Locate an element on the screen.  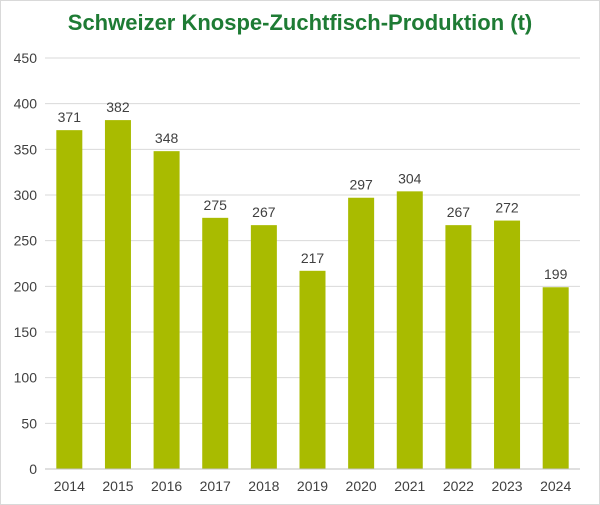
y-tick-label: 400 is located at coordinates (26, 104).